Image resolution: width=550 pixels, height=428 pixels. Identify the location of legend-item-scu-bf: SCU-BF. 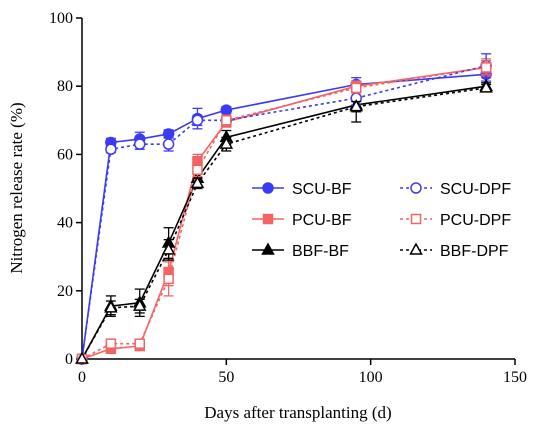
(302, 189).